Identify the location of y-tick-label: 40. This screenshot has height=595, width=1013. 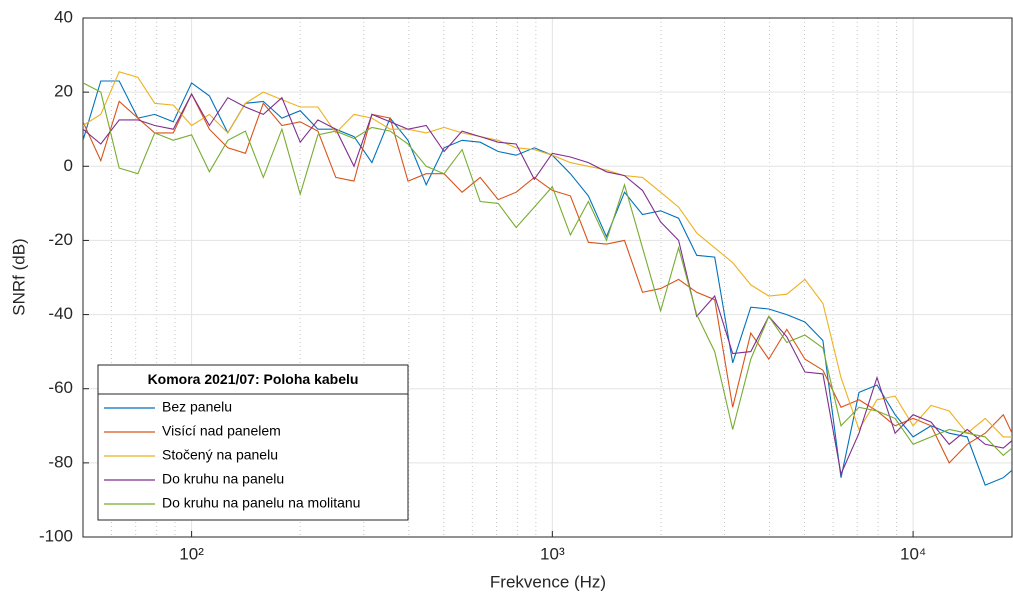
(63, 16).